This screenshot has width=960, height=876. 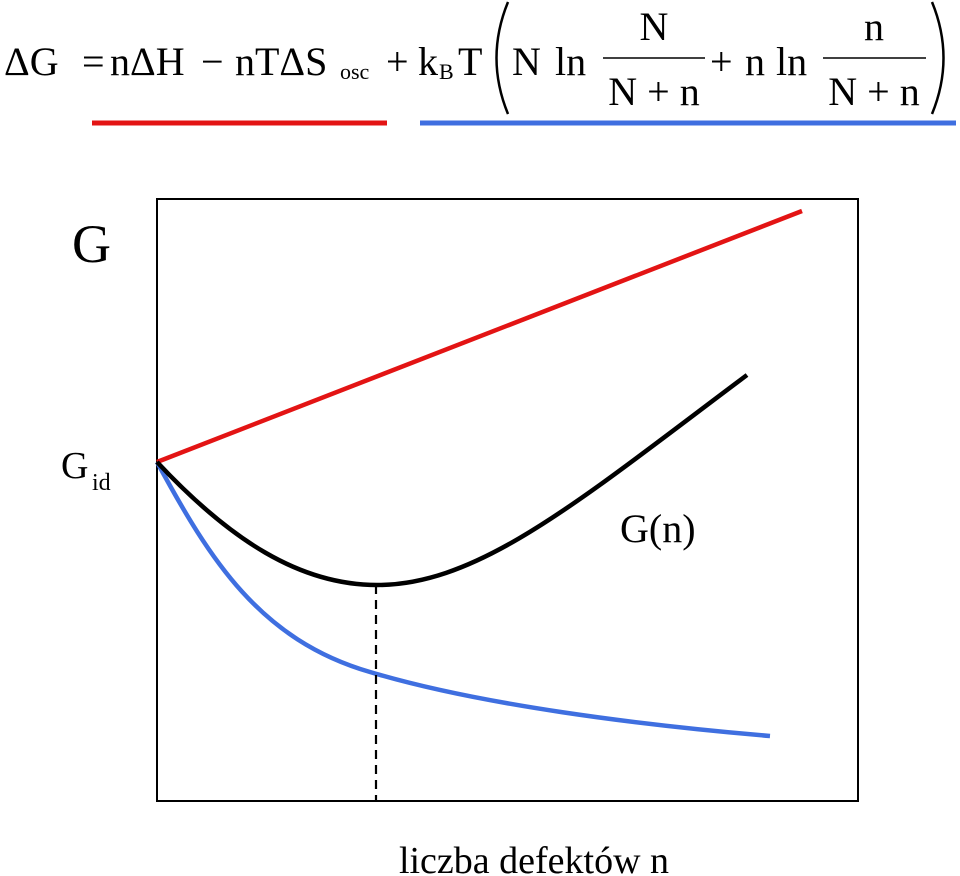 I want to click on eq-plus-2: +, so click(x=721, y=61).